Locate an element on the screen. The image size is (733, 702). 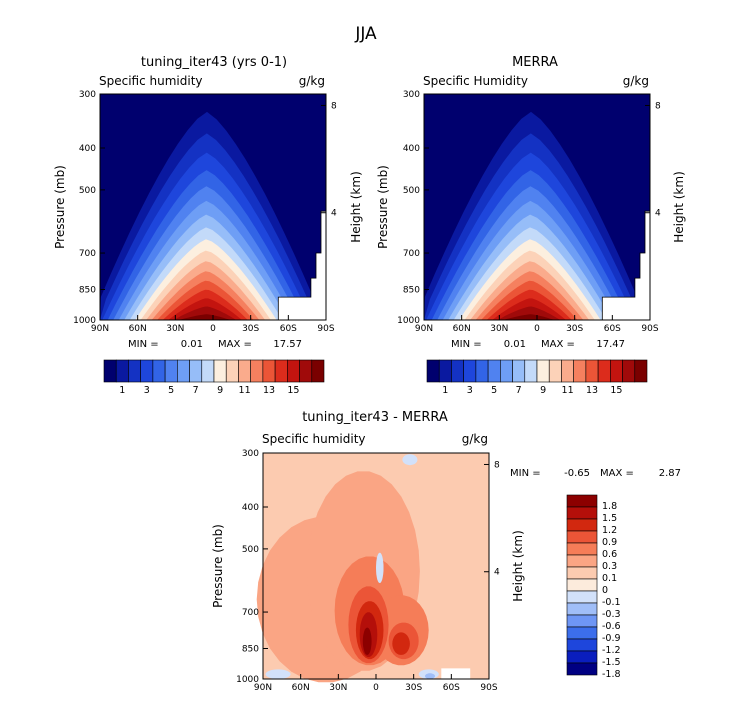
colorbar-label: 13 is located at coordinates (269, 390).